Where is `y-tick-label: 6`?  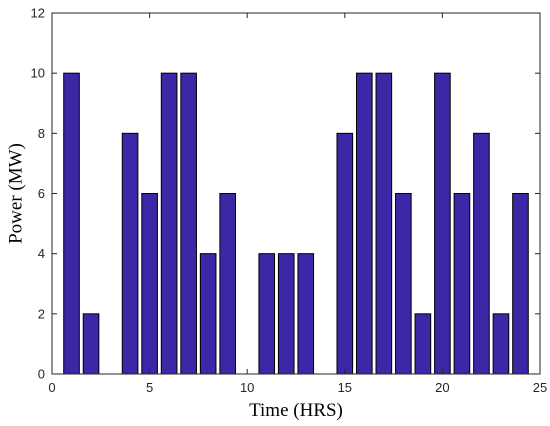
y-tick-label: 6 is located at coordinates (41, 193).